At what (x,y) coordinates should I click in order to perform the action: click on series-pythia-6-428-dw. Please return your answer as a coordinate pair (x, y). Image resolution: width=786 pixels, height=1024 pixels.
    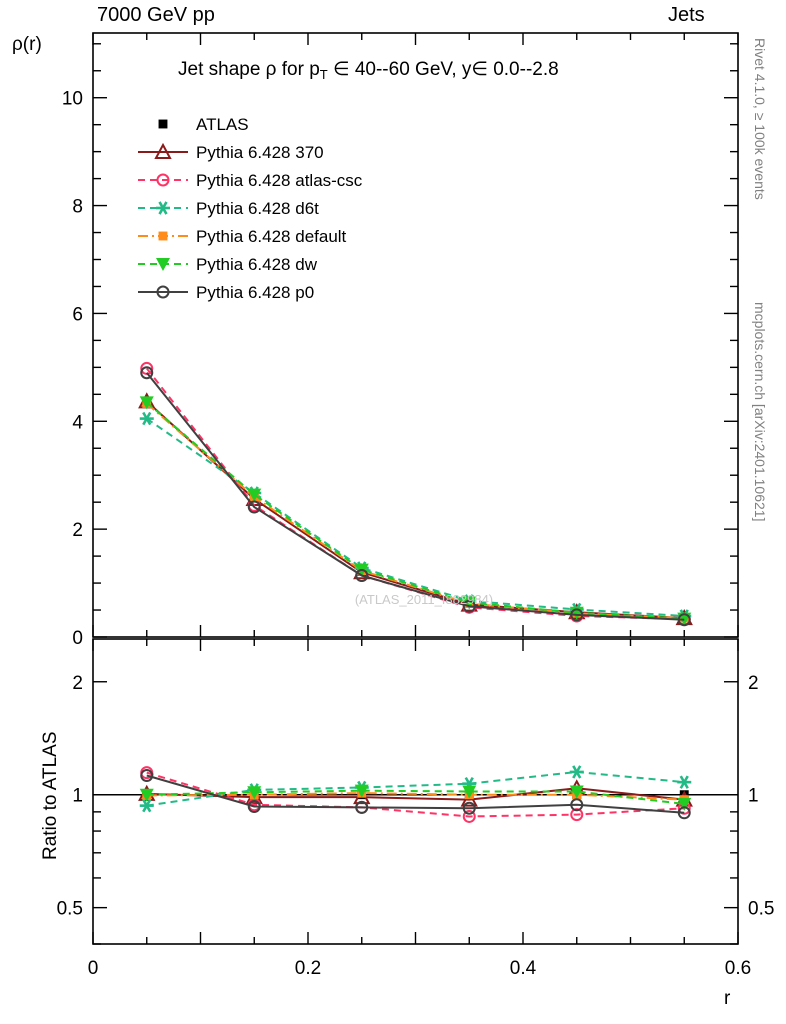
    Looking at the image, I should click on (415, 797).